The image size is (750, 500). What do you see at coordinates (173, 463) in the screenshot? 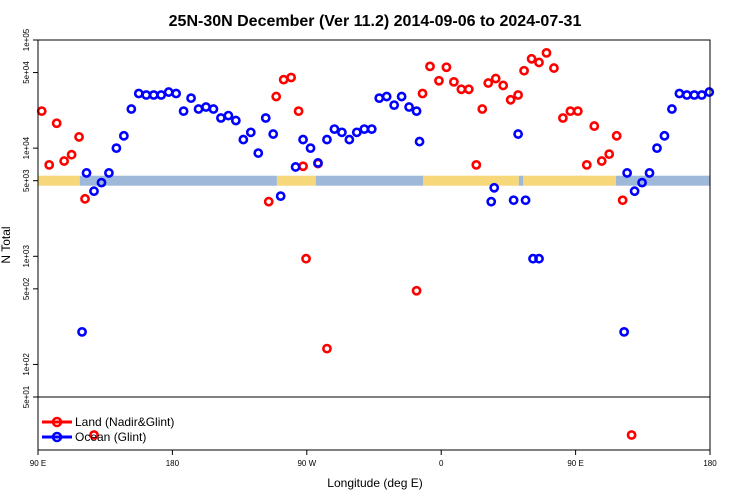
I see `x-tick-label: 180` at bounding box center [173, 463].